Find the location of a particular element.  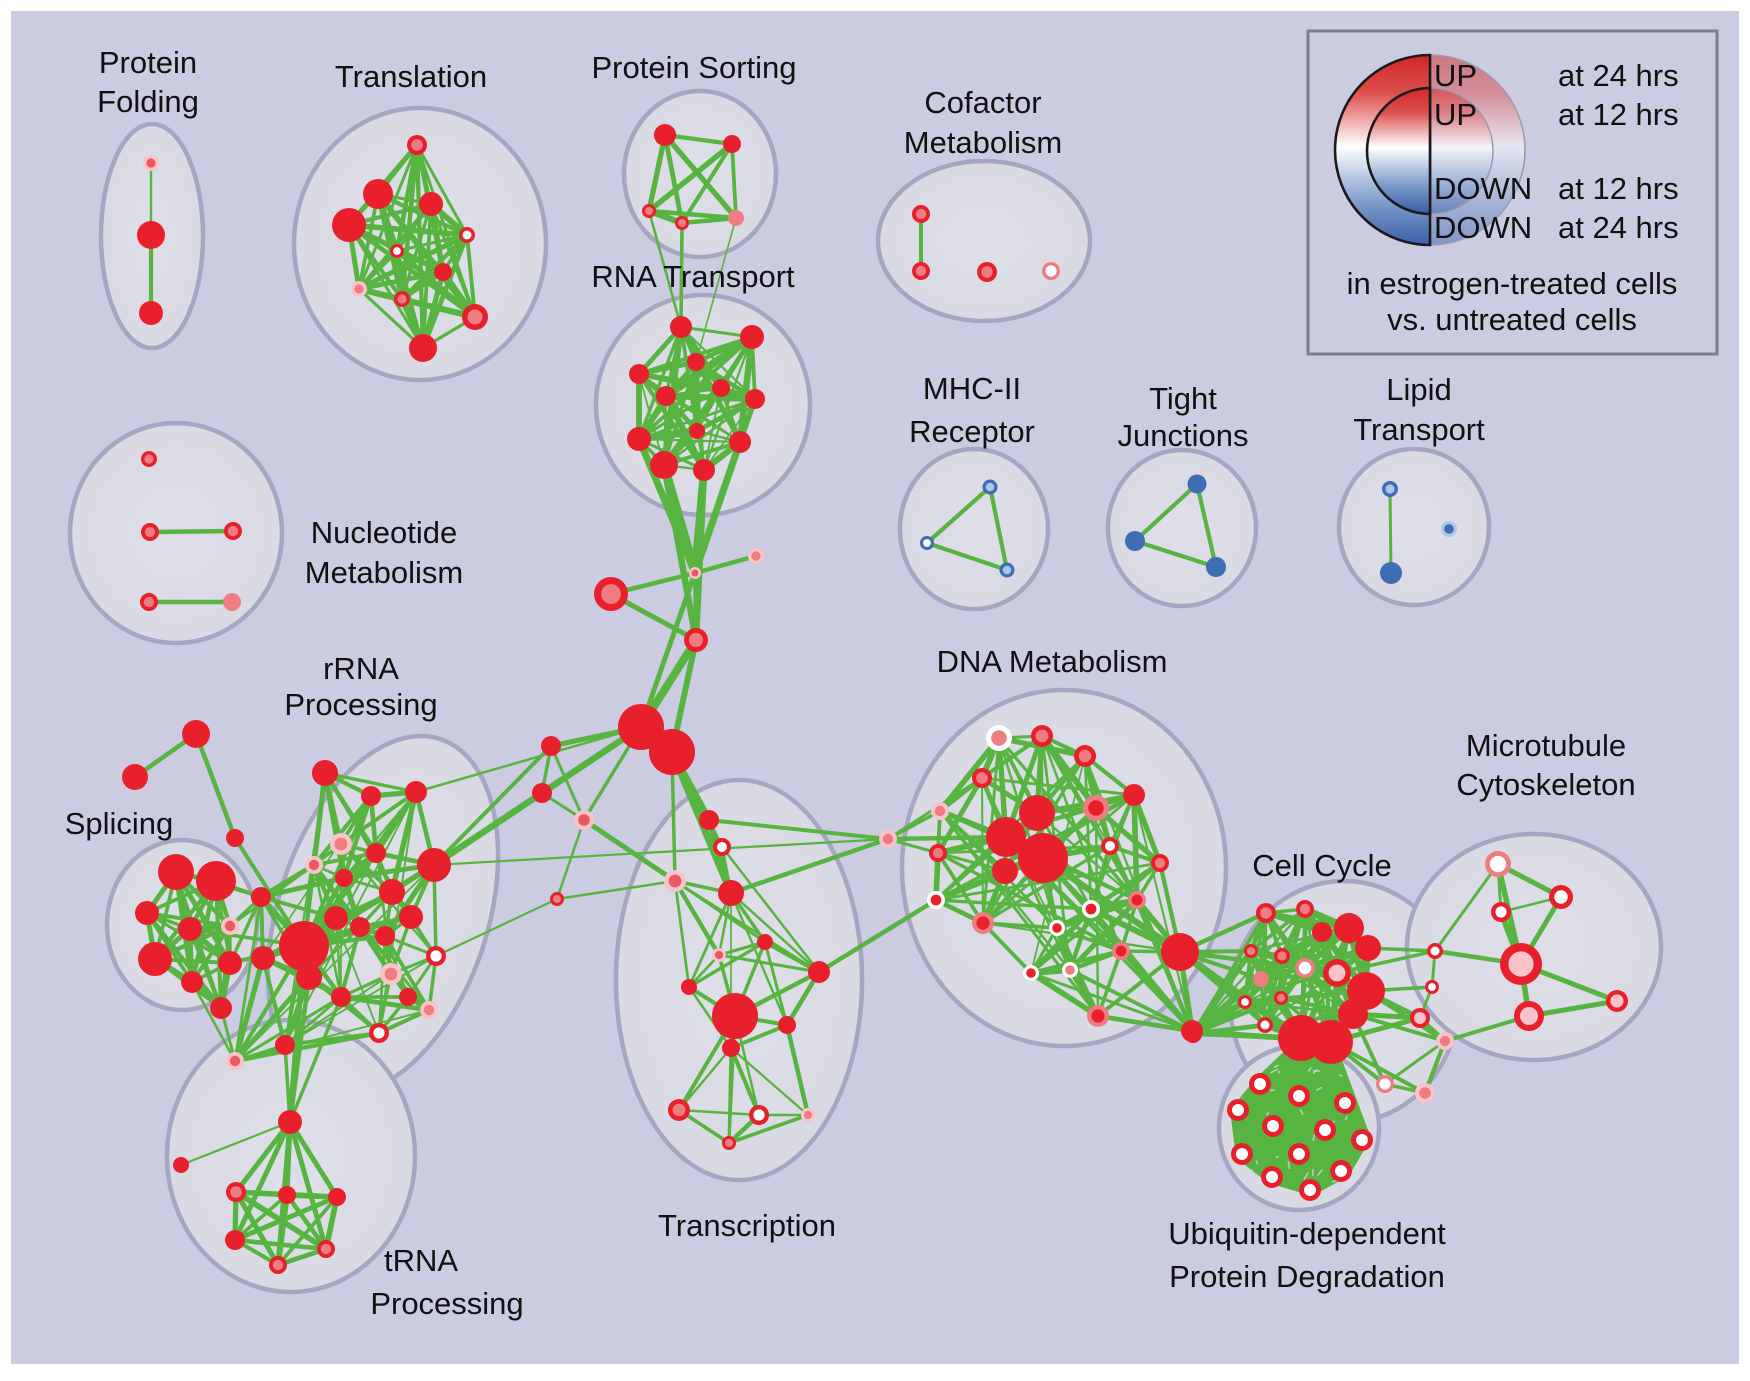

svg-text: Nucleotide is located at coordinates (384, 532).